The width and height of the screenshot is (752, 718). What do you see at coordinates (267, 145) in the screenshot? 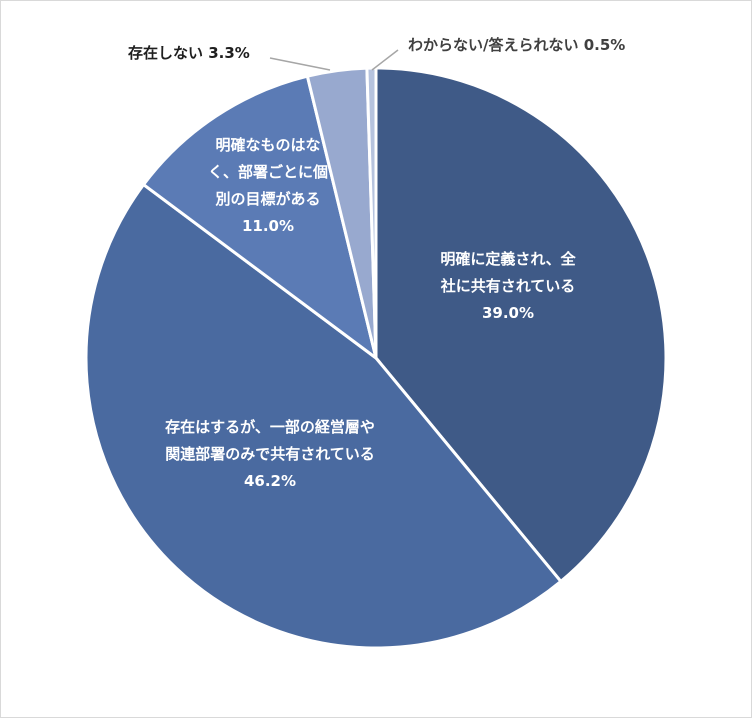
I see `slice-label-line: 明確なものはな` at bounding box center [267, 145].